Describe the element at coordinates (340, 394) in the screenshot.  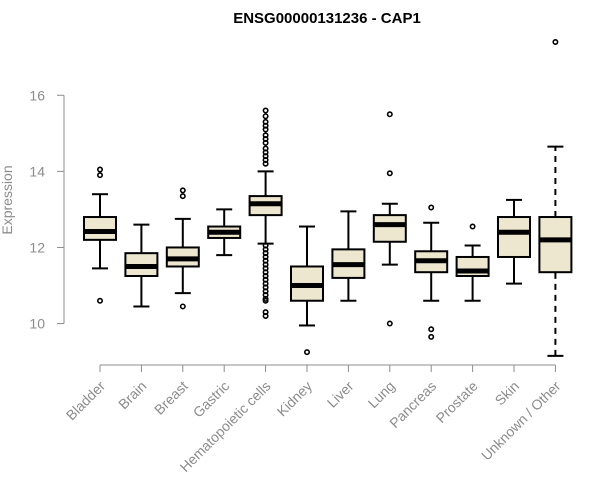
I see `x-tick-label: Liver` at that location.